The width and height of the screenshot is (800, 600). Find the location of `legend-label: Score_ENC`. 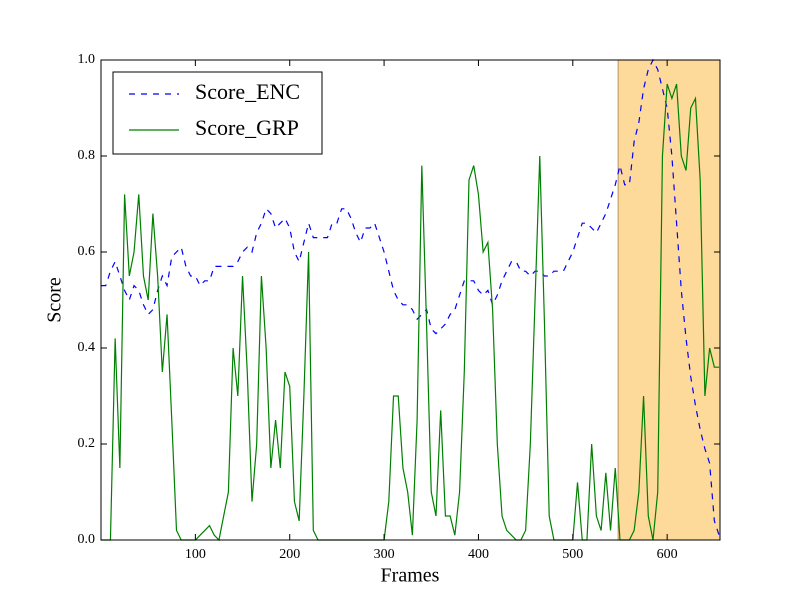

legend-label: Score_ENC is located at coordinates (247, 91).